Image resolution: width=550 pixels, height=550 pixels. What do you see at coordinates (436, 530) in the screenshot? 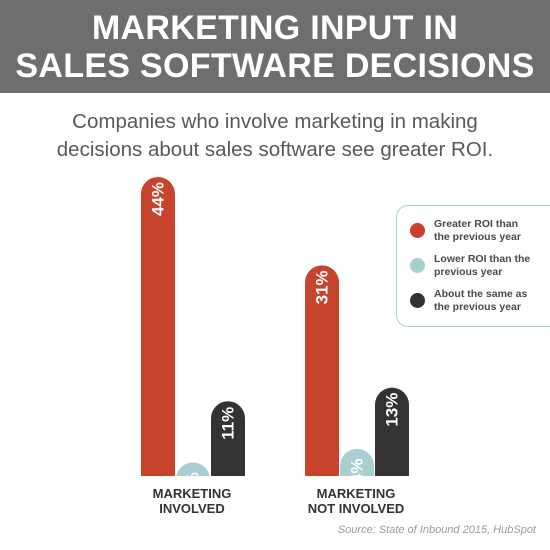
I see `source-note: Source: State of Inbound 2015, HubSpot` at bounding box center [436, 530].